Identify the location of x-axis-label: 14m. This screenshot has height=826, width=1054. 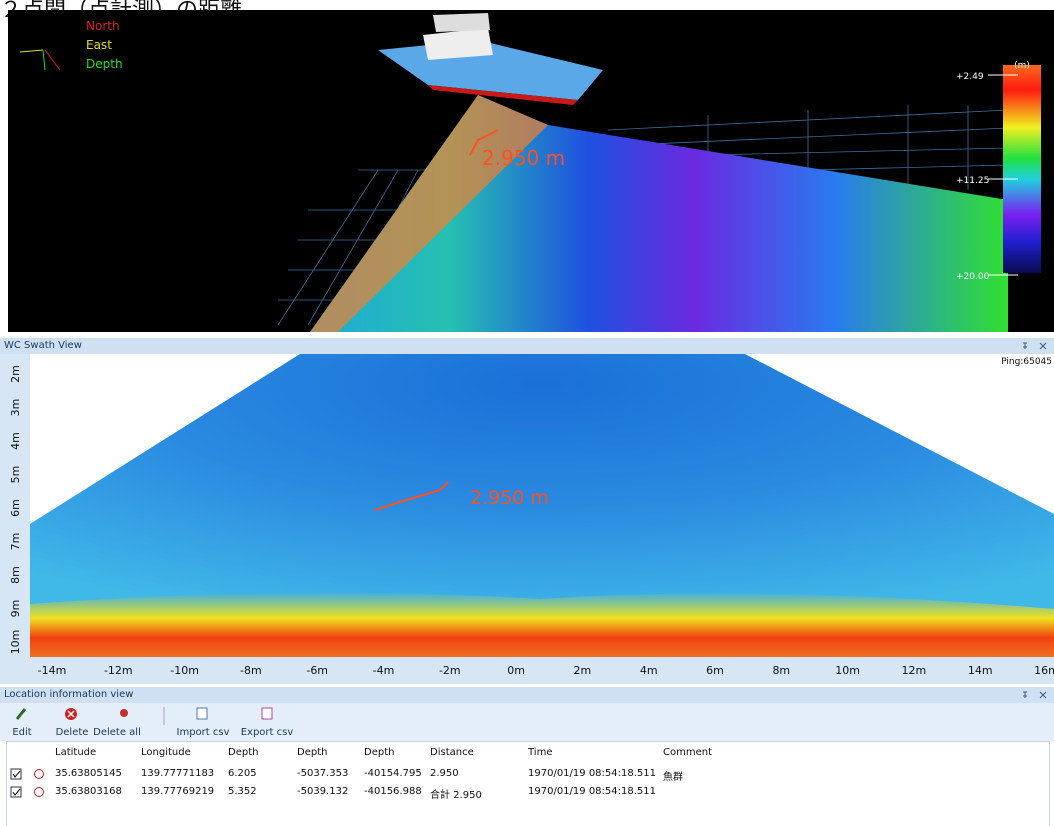
(980, 670).